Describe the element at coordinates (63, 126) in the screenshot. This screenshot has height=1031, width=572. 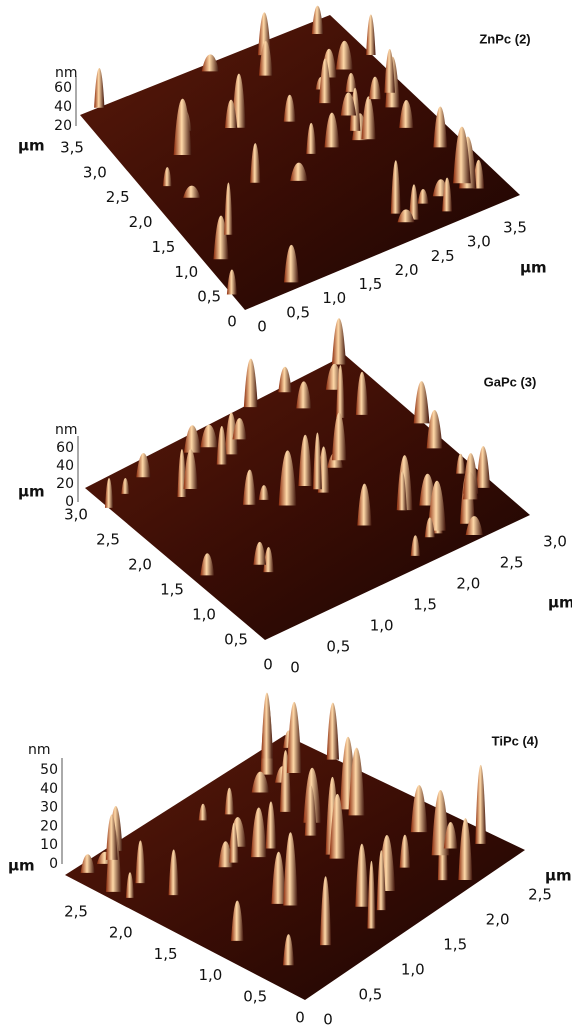
I see `z-tick-label: 20` at that location.